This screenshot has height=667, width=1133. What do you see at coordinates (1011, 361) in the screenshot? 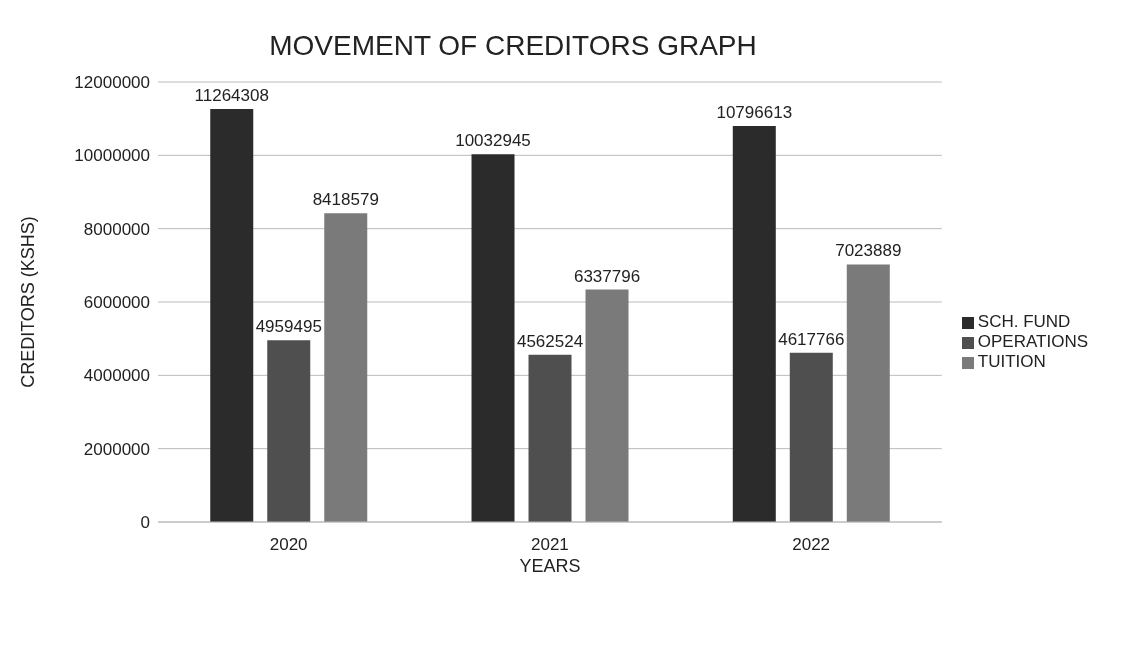
I see `legend-label: TUITION` at bounding box center [1011, 361].